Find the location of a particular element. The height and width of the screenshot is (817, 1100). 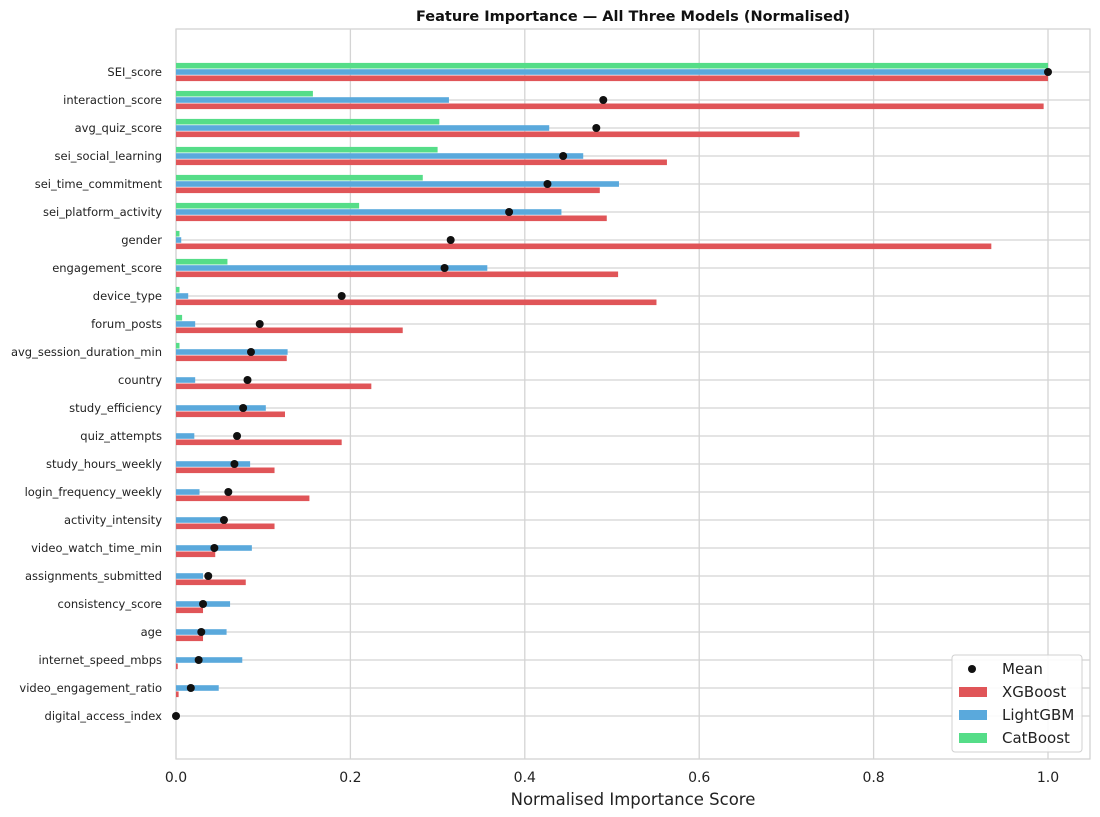

legend-label: LightGBM is located at coordinates (1038, 715).